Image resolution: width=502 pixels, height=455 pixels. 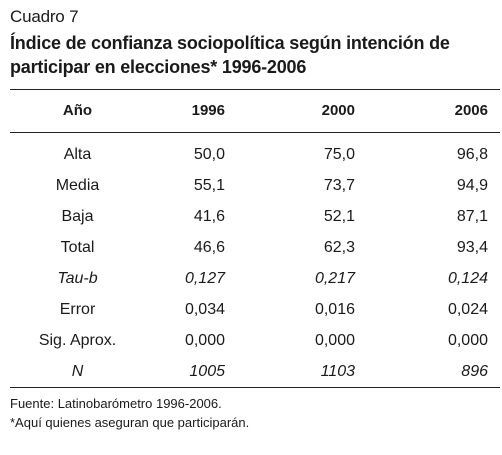 What do you see at coordinates (474, 371) in the screenshot?
I see `cell-2006: 896` at bounding box center [474, 371].